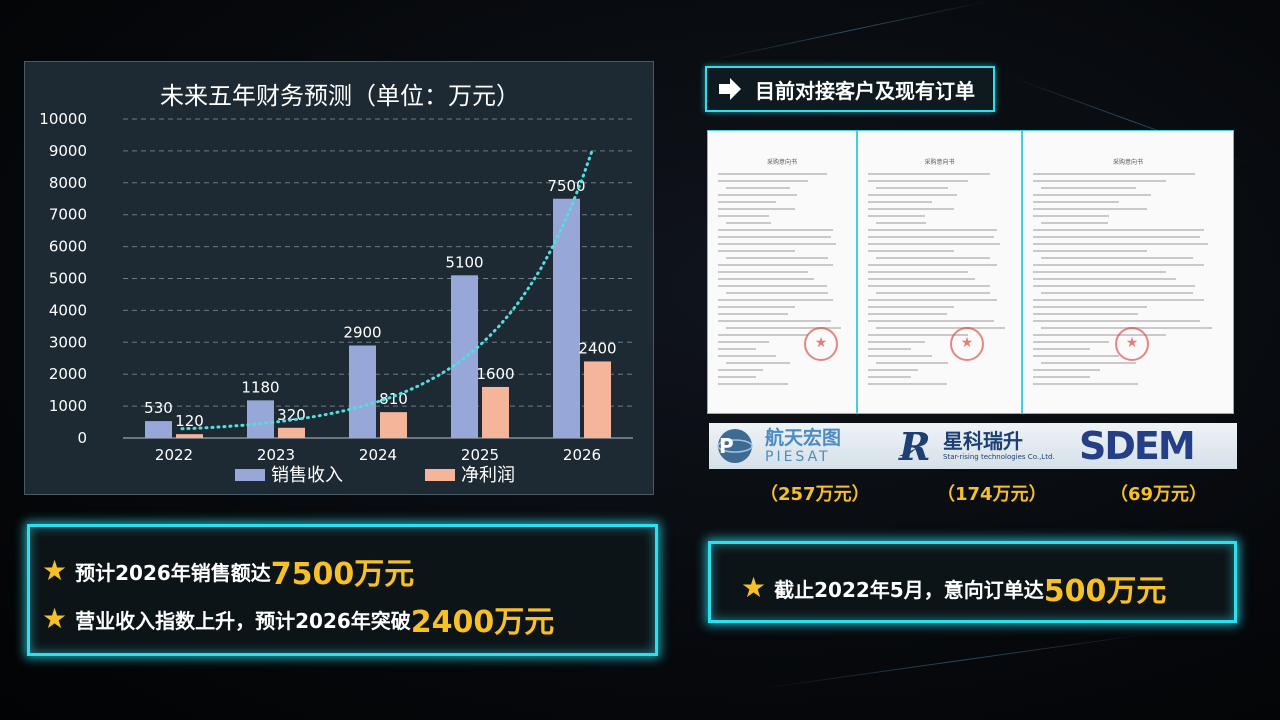  I want to click on y-tick-label: 10000, so click(63, 119).